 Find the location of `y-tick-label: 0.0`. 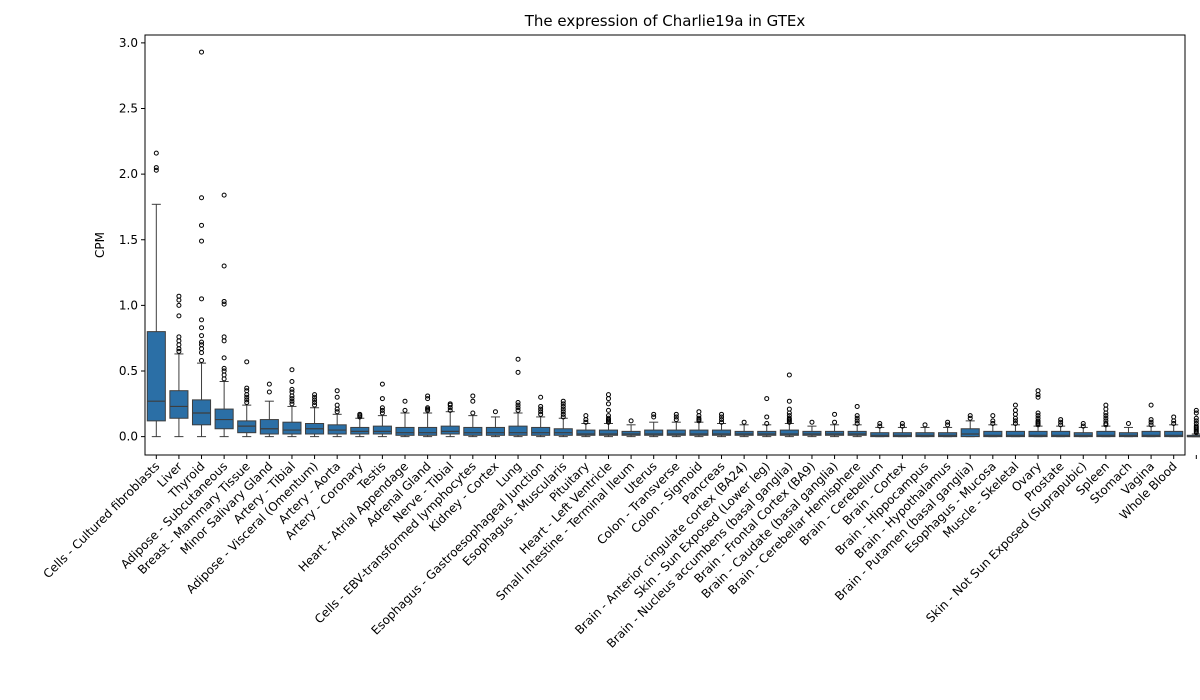

y-tick-label: 0.0 is located at coordinates (128, 437).